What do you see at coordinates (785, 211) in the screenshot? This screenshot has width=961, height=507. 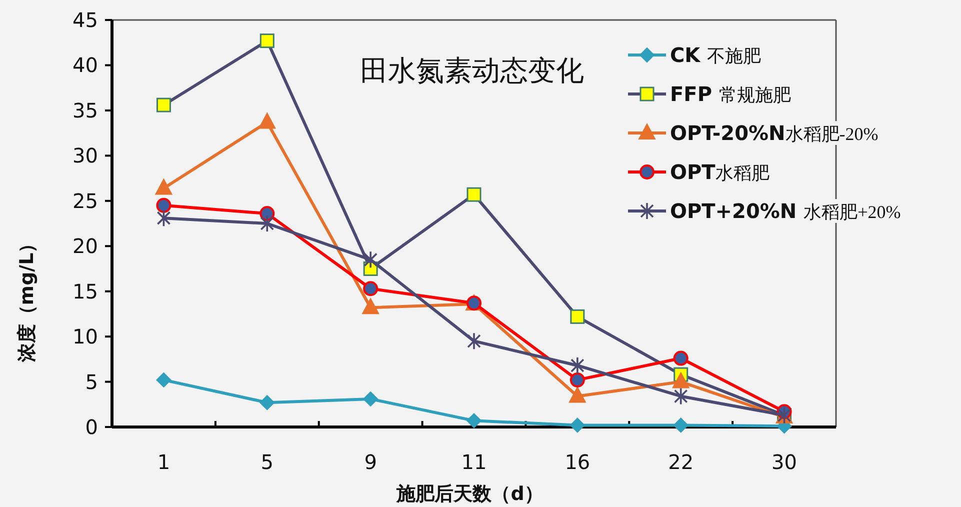 I see `legend-label: OPT+20%N 水稻肥+20%` at bounding box center [785, 211].